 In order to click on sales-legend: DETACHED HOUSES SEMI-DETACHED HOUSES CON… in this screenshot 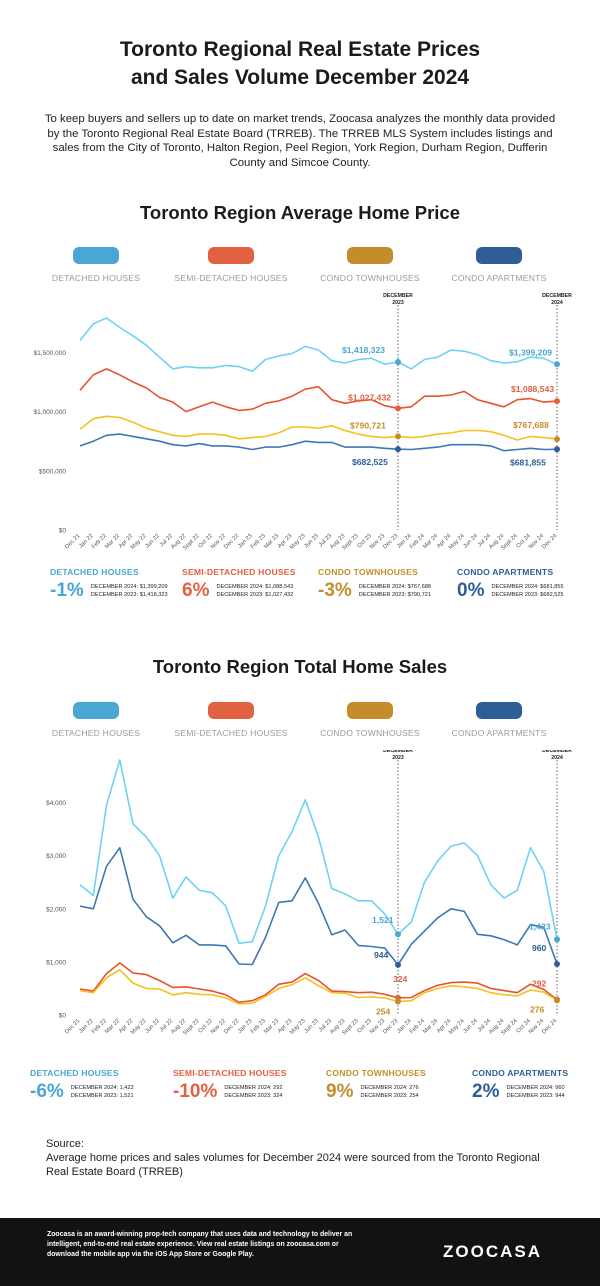, I will do `click(300, 724)`.